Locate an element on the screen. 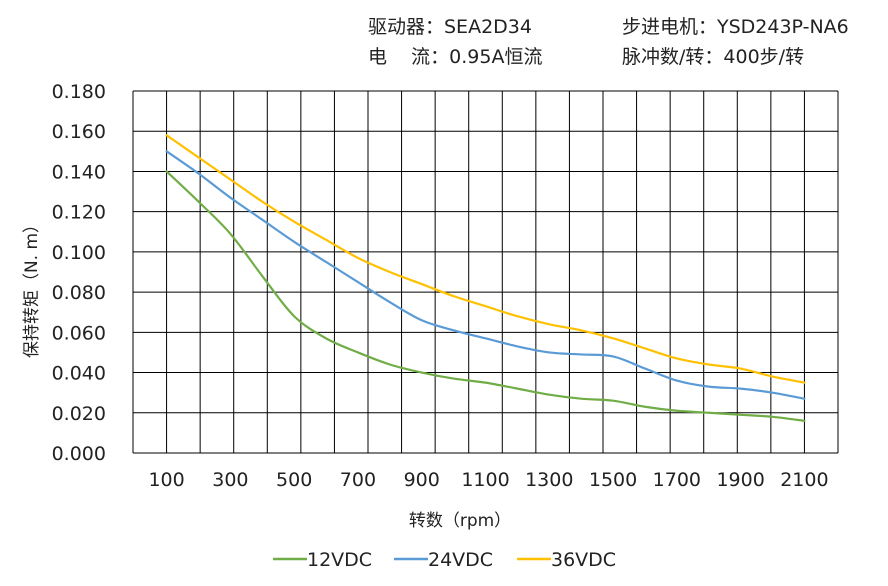  x-tick-label: 700 is located at coordinates (358, 480).